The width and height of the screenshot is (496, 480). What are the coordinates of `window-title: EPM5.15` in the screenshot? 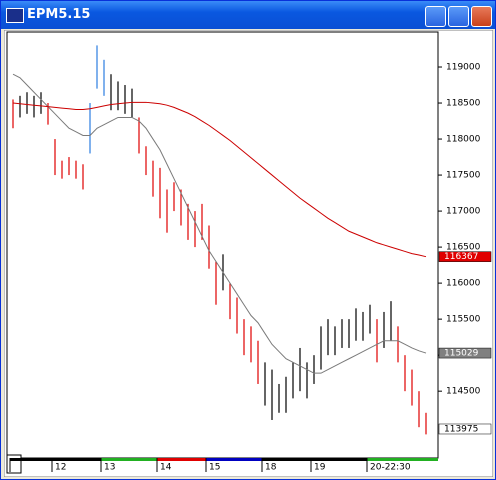 It's located at (59, 14).